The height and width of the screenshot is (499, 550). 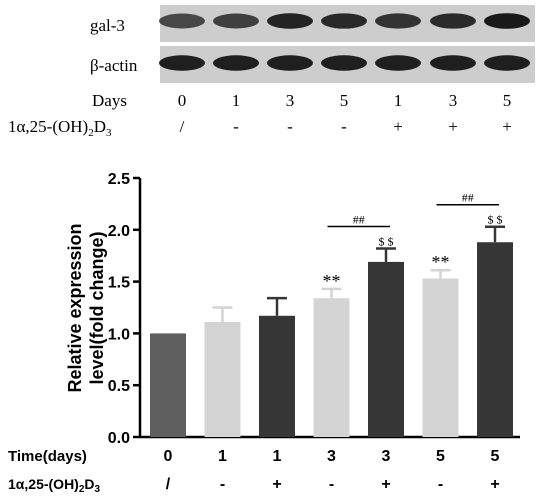 I want to click on x-time-label-0: 0, so click(x=168, y=456).